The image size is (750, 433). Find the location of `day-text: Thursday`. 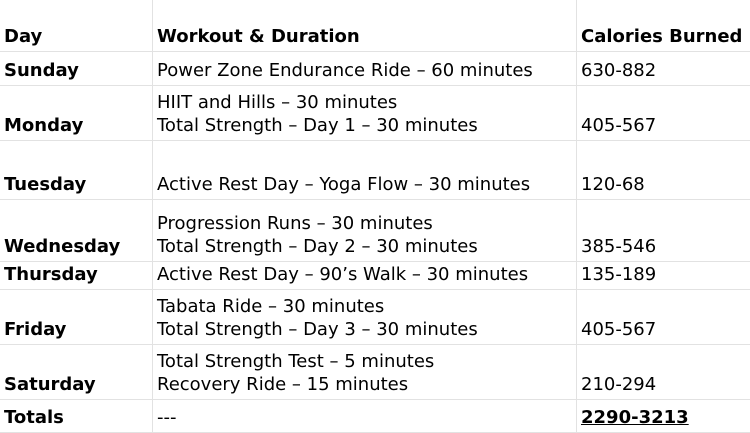

day-text: Thursday is located at coordinates (51, 274).